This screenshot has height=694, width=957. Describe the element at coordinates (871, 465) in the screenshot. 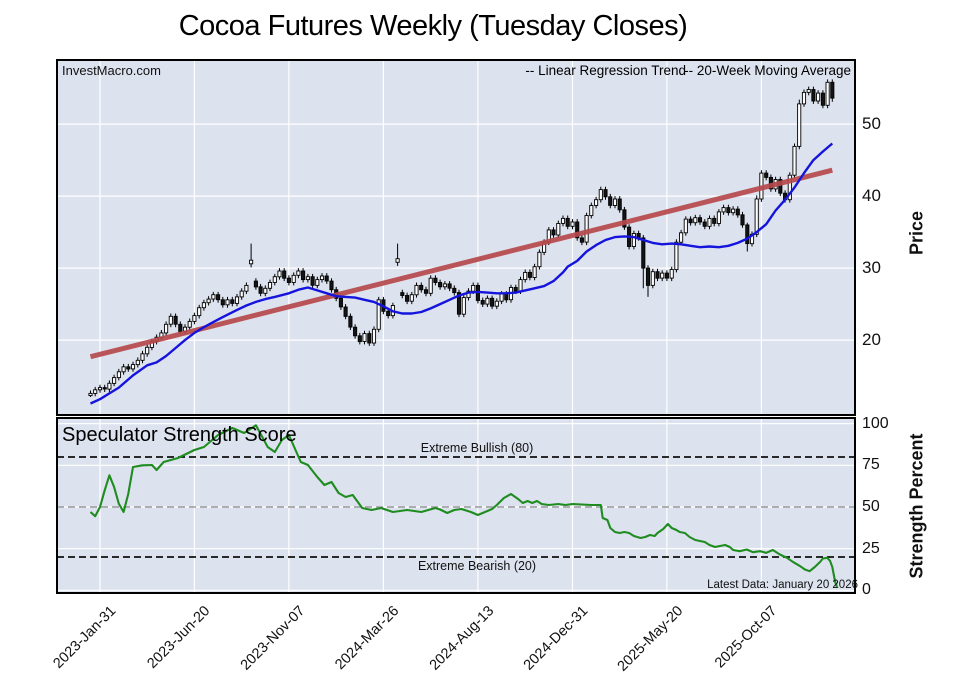

I see `strength-tick-label: 75` at that location.